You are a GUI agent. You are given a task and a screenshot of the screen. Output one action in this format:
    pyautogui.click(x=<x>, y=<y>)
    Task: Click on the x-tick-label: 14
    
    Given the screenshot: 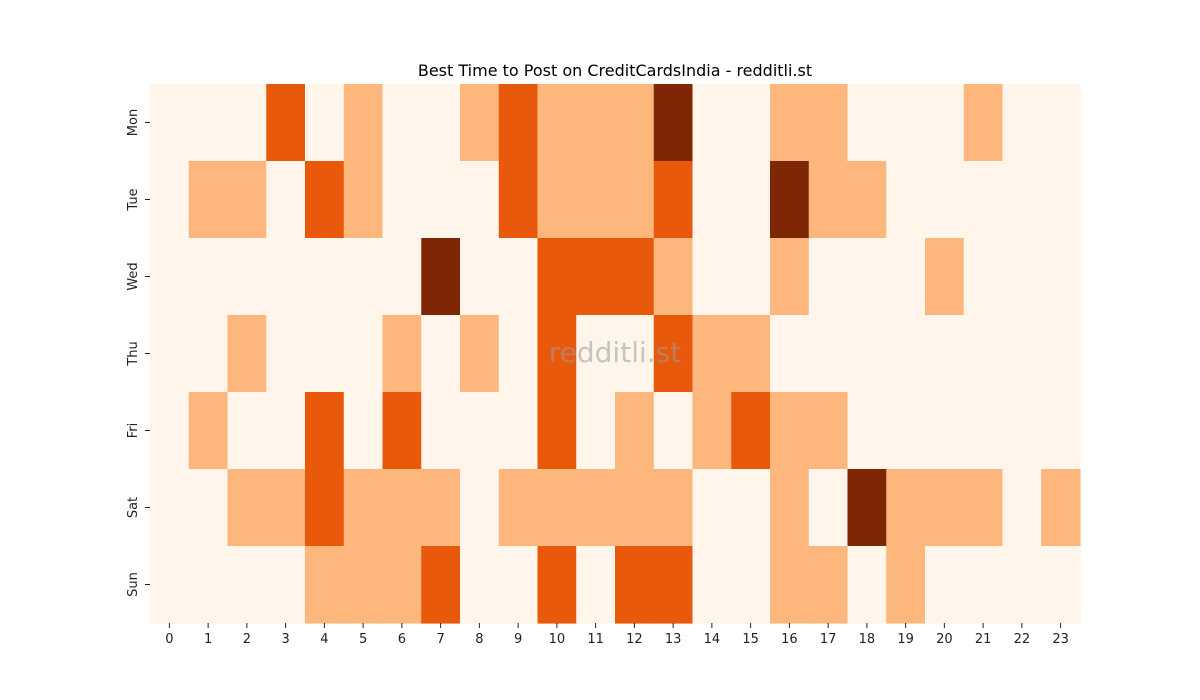 What is the action you would take?
    pyautogui.click(x=712, y=639)
    